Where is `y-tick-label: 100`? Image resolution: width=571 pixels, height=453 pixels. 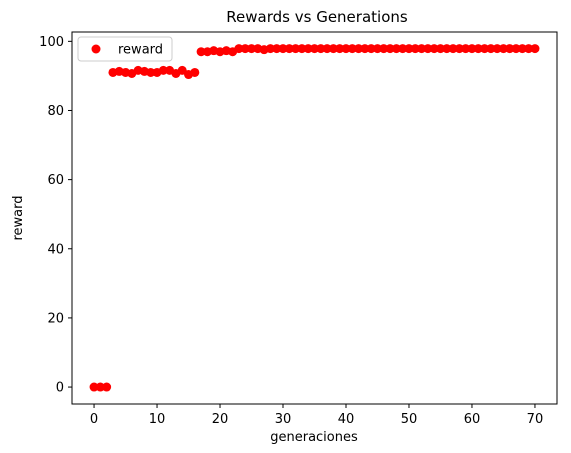
y-tick-label: 100 is located at coordinates (51, 42).